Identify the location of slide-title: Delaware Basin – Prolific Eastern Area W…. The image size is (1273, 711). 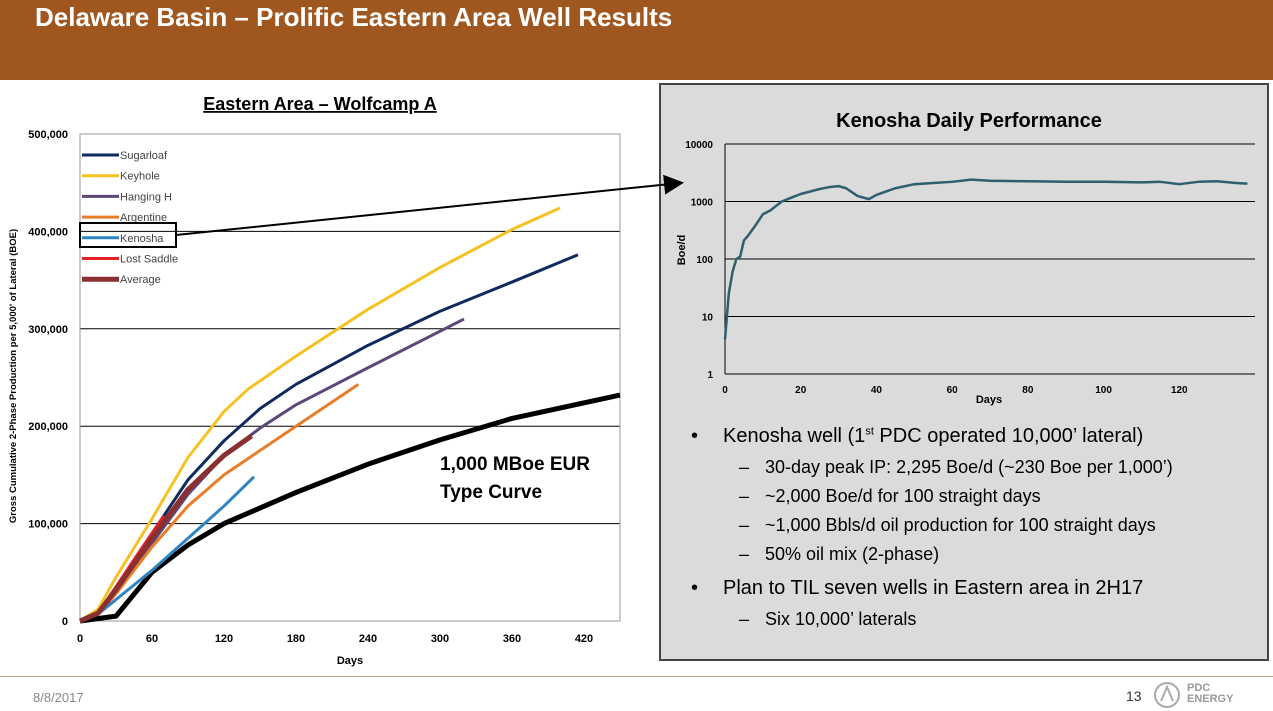
(354, 17).